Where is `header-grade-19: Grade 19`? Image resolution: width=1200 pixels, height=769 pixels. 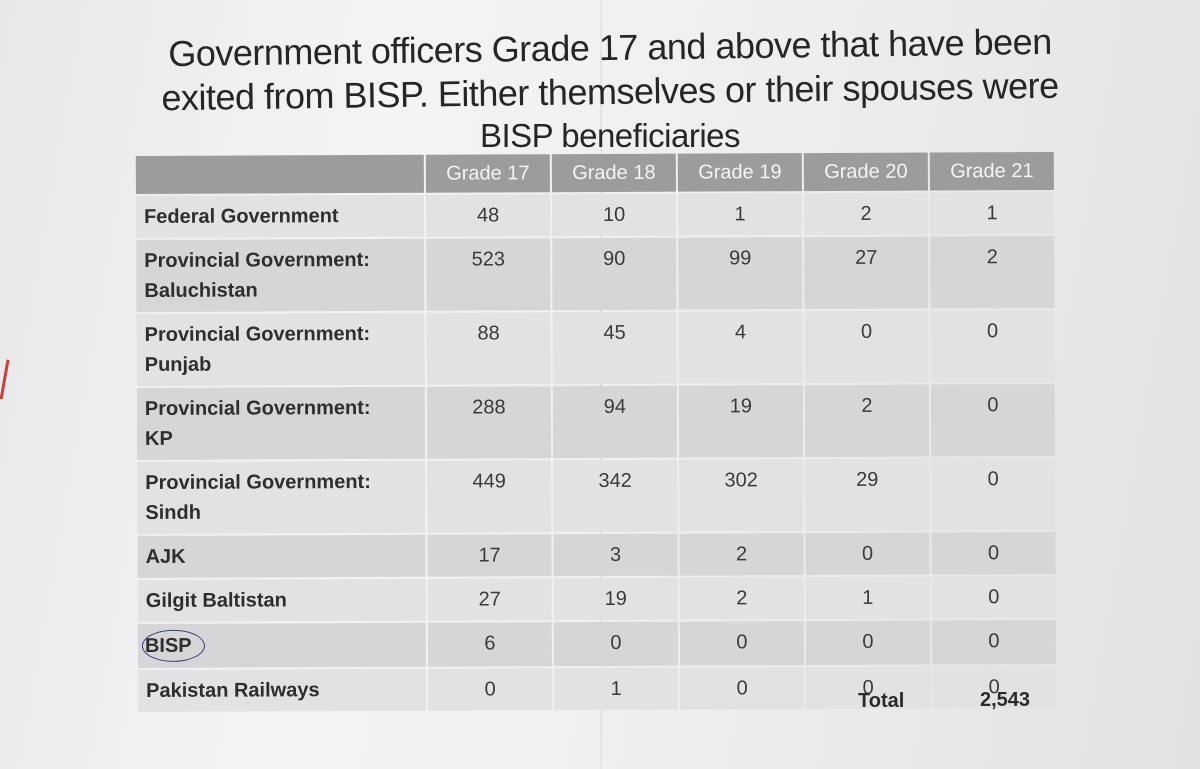 header-grade-19: Grade 19 is located at coordinates (739, 172).